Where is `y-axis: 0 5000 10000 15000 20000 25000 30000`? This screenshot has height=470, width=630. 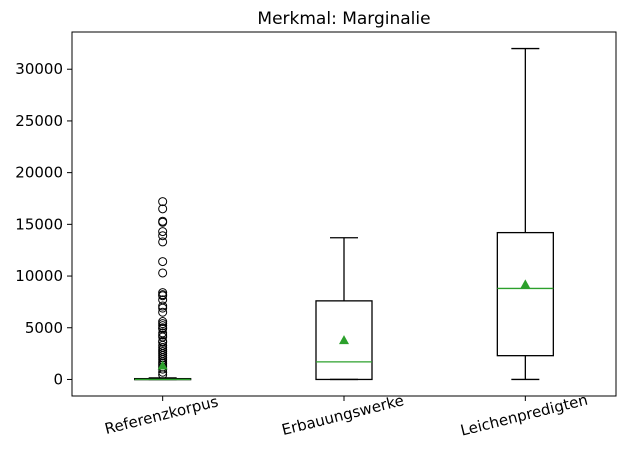 y-axis: 0 5000 10000 15000 20000 25000 30000 is located at coordinates (43, 224).